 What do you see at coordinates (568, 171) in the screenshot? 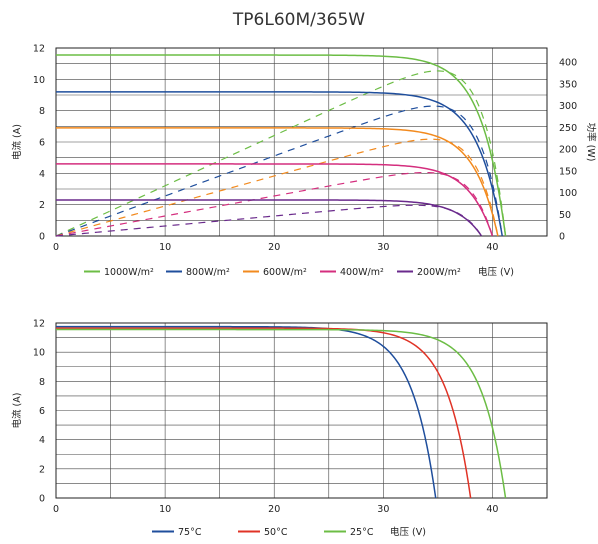
I see `y2-tick-label: 150` at bounding box center [568, 171].